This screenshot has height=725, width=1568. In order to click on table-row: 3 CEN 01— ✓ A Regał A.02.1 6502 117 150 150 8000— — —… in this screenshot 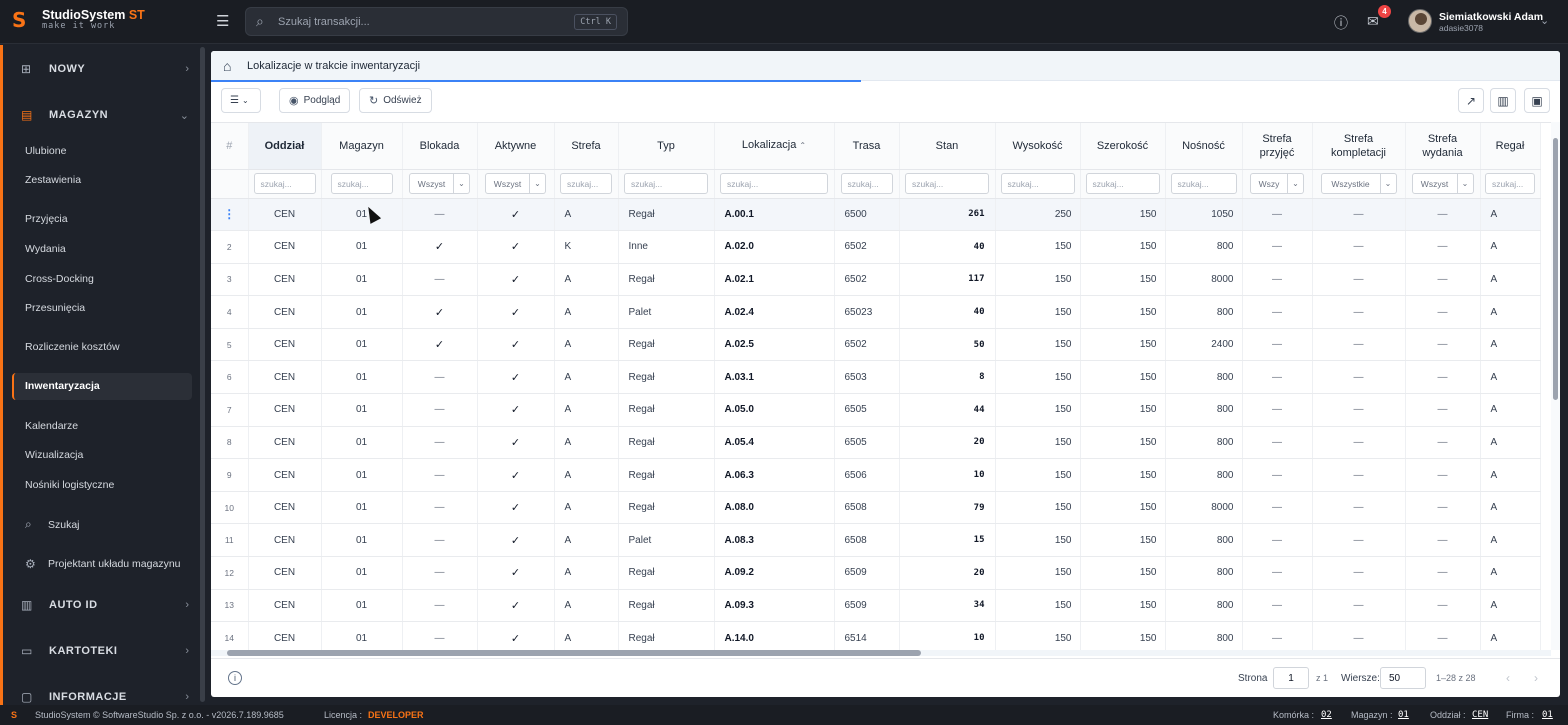, I will do `click(876, 280)`.